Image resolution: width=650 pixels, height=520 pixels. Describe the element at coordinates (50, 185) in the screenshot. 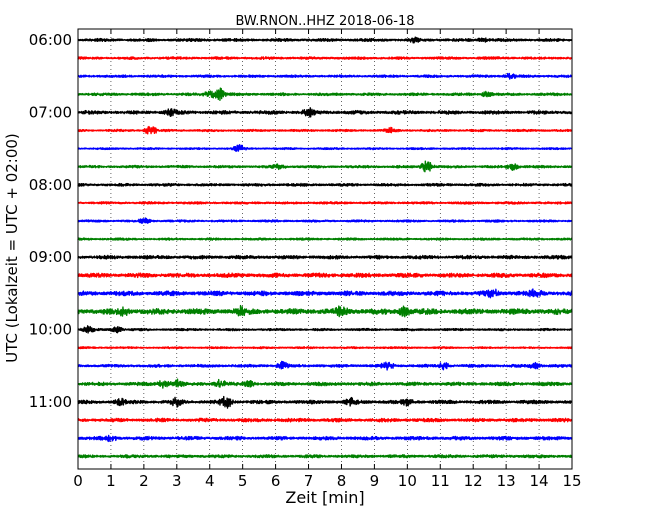

I see `y-tick-label: 08:00` at that location.